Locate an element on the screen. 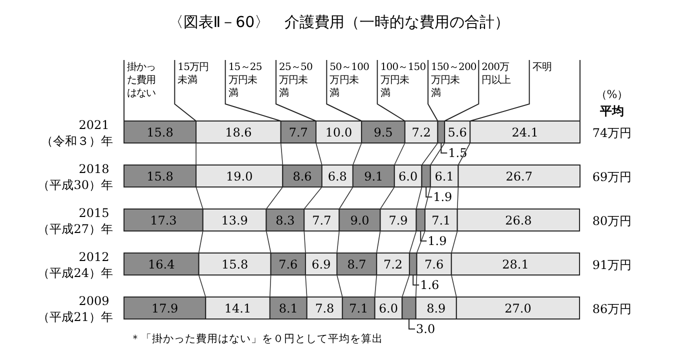 The height and width of the screenshot is (362, 678). text: 80万円 is located at coordinates (612, 221).